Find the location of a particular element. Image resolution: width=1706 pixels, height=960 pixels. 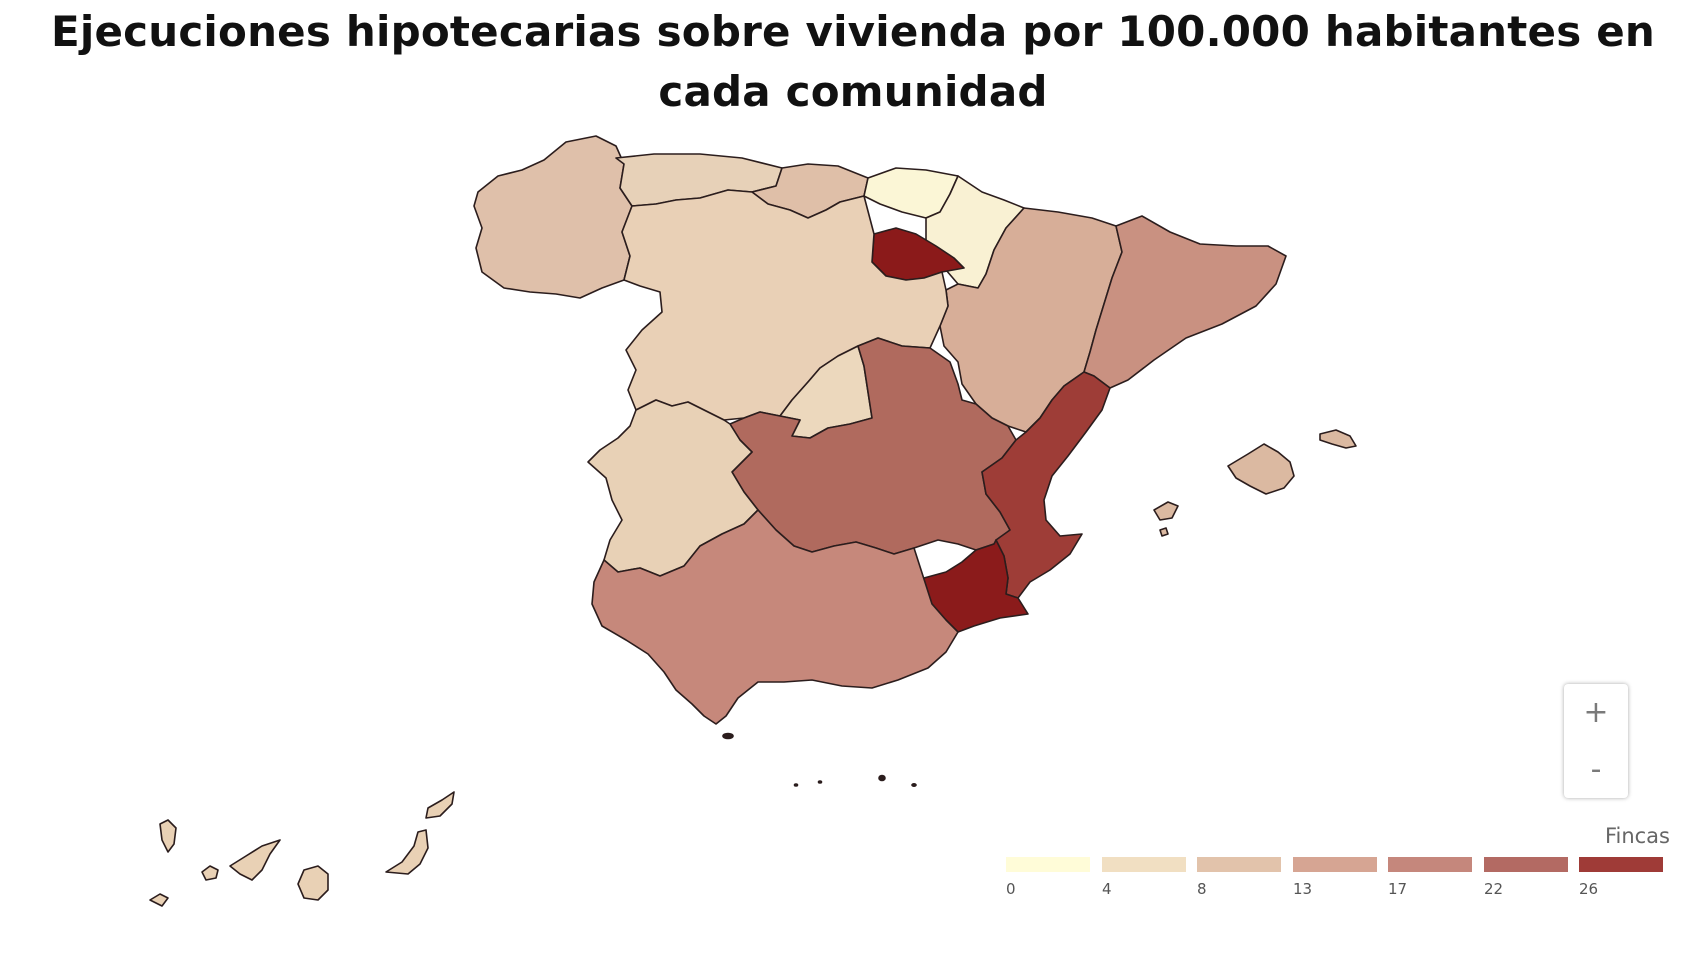

region-baleares-formentera: Illes Balears is located at coordinates (1164, 532).